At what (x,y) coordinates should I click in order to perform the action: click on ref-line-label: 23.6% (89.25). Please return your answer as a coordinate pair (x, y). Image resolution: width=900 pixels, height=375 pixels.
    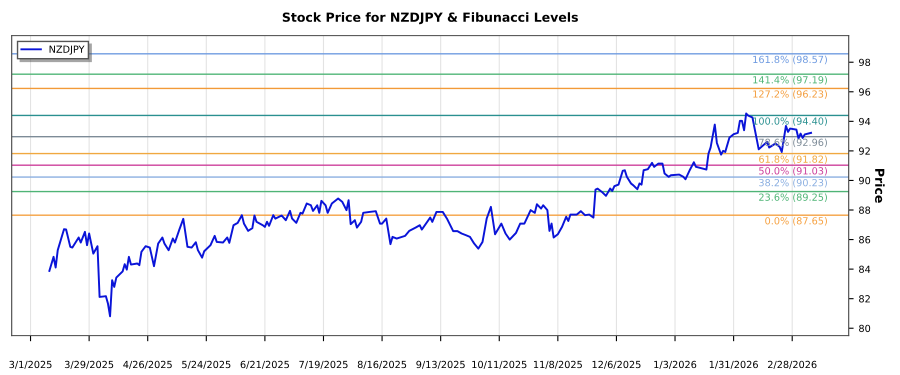
    Looking at the image, I should click on (793, 197).